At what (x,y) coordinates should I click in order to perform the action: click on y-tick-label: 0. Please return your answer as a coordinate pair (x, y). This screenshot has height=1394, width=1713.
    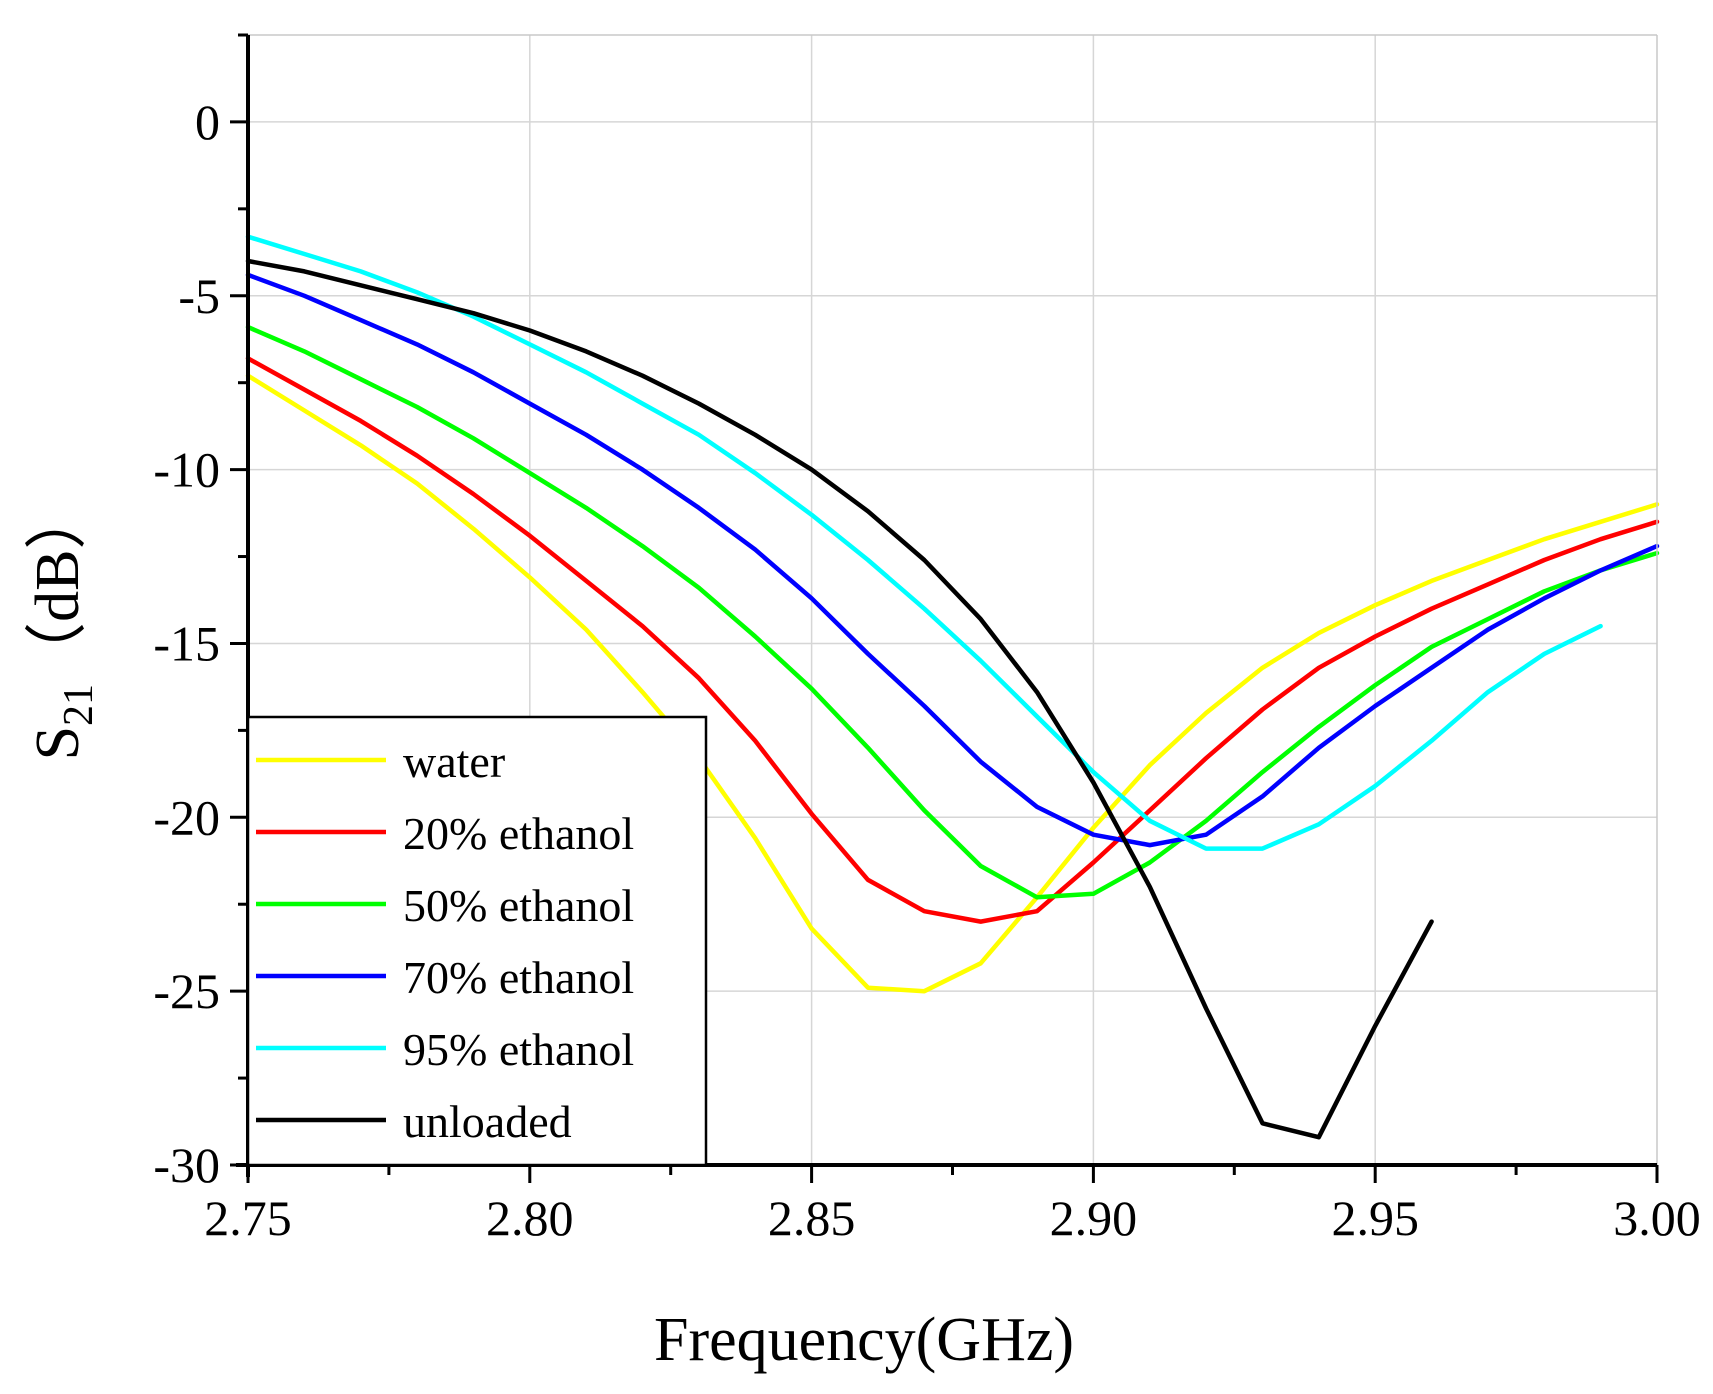
    Looking at the image, I should click on (207, 122).